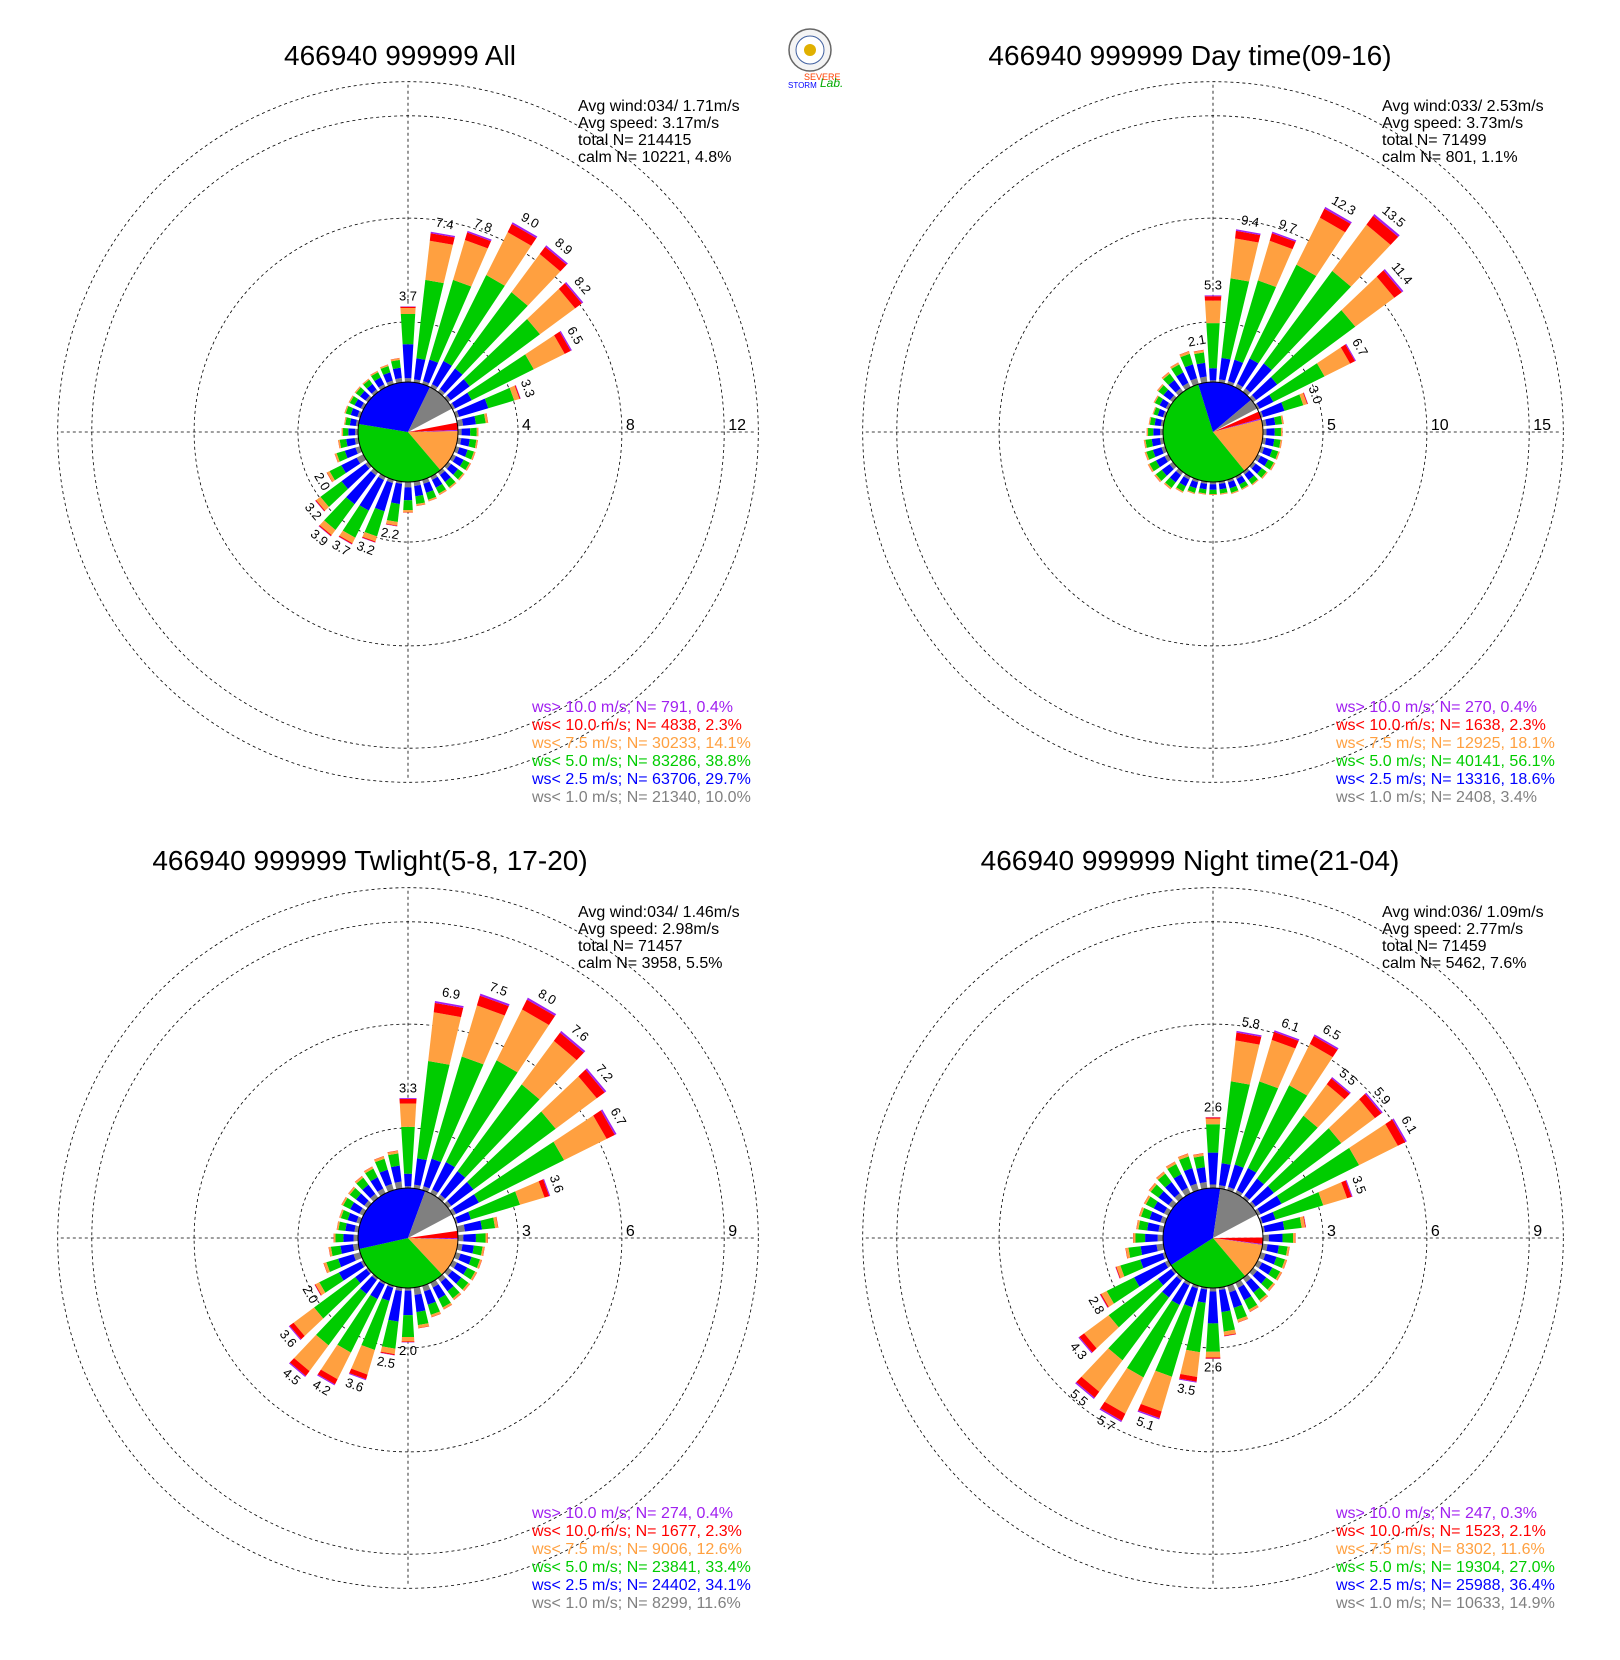  Describe the element at coordinates (630, 946) in the screenshot. I see `stats-line: total N= 71457` at that location.